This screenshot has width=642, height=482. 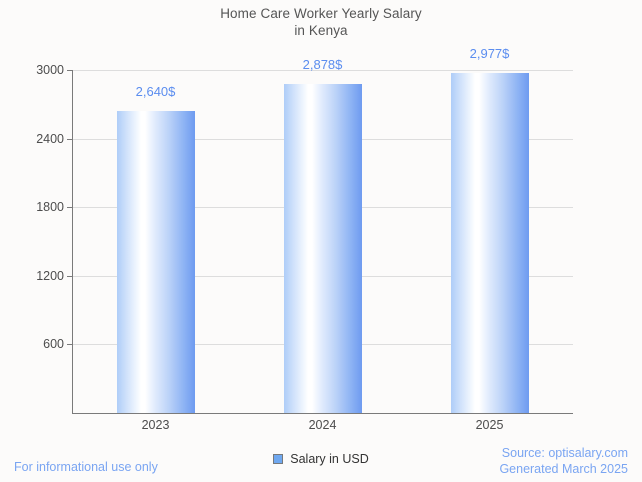 What do you see at coordinates (489, 53) in the screenshot?
I see `bar-value-label: 2,977$` at bounding box center [489, 53].